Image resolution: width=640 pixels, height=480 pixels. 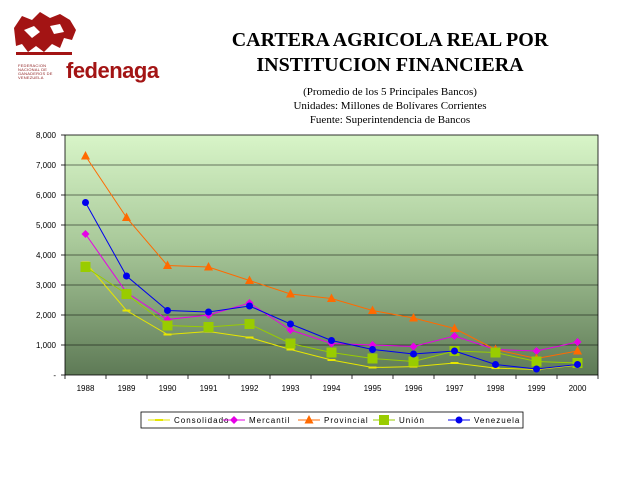 I want to click on x-tick-label: 1989, so click(x=127, y=388).